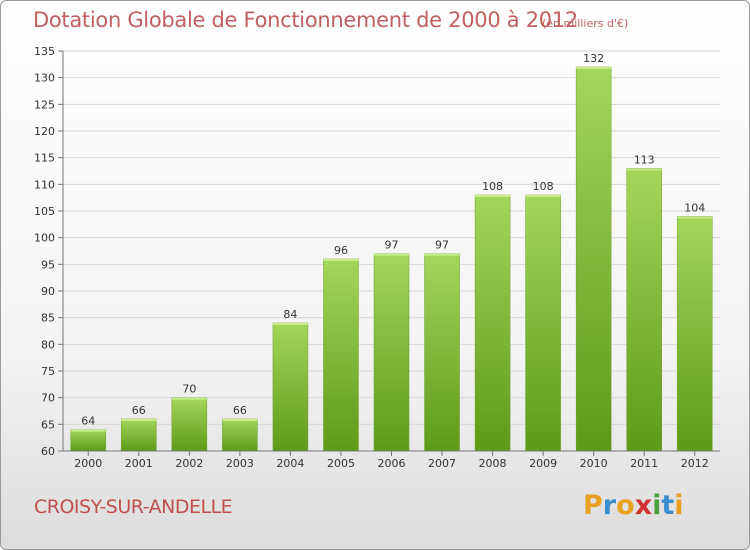  I want to click on y-tick-label: 120, so click(44, 131).